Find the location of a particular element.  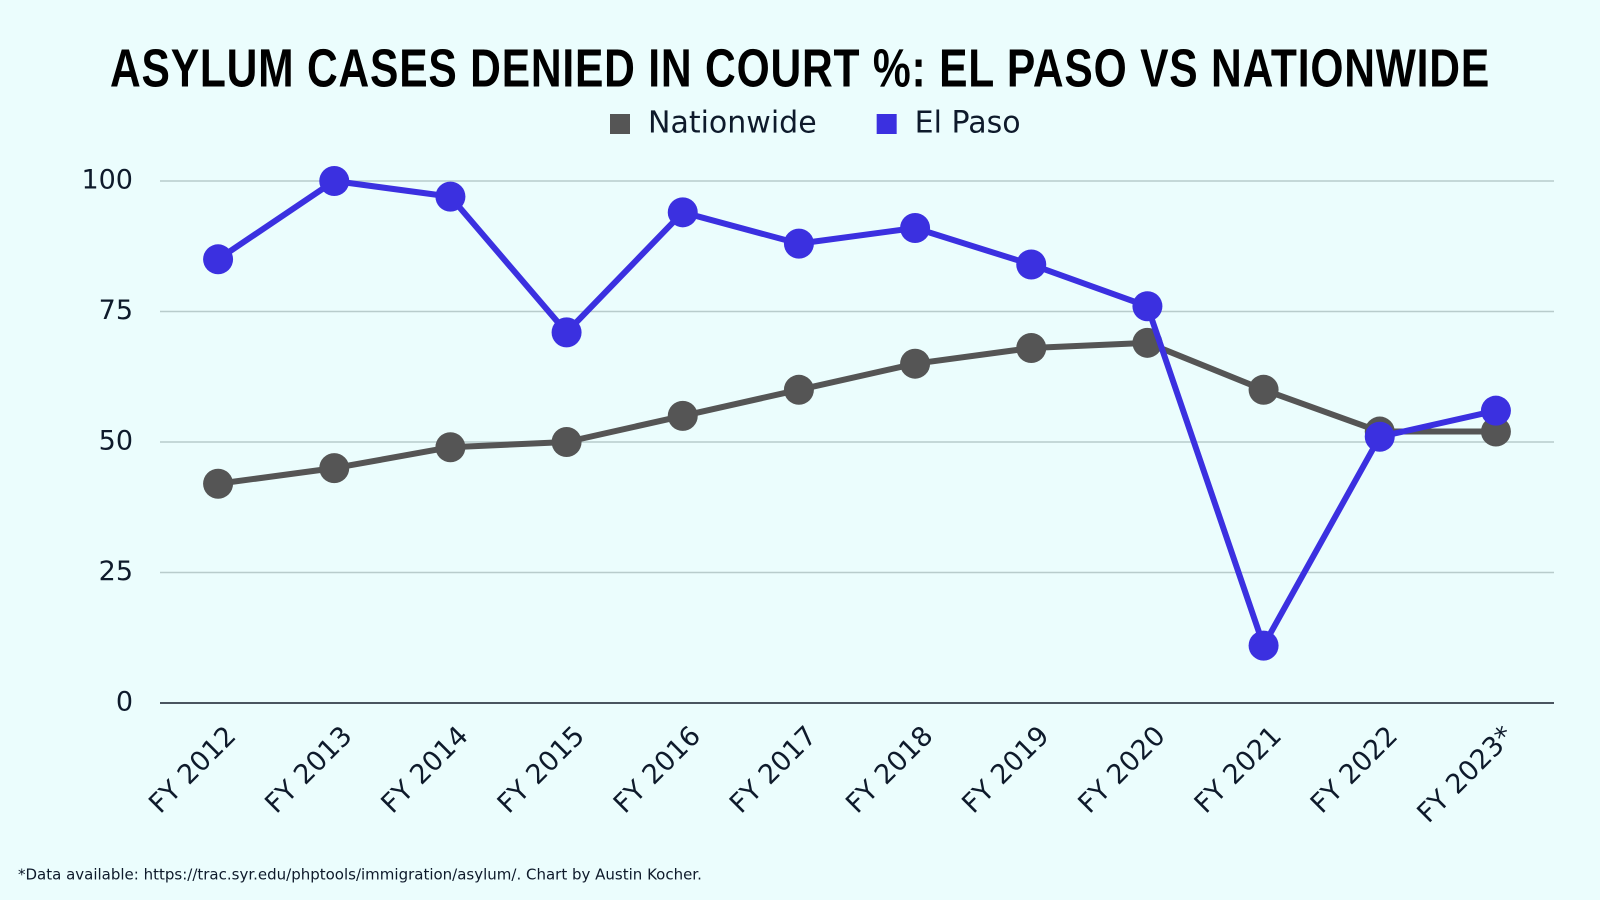

x-tick-label: FY 2013 is located at coordinates (308, 769).